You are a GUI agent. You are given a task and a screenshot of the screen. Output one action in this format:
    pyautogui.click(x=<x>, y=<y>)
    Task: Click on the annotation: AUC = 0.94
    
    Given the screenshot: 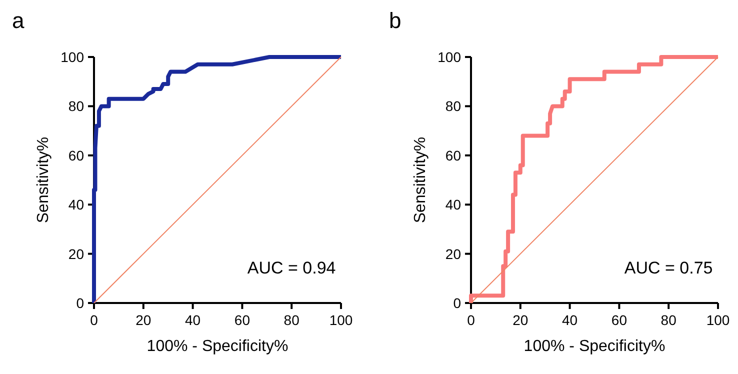 What is the action you would take?
    pyautogui.click(x=291, y=268)
    